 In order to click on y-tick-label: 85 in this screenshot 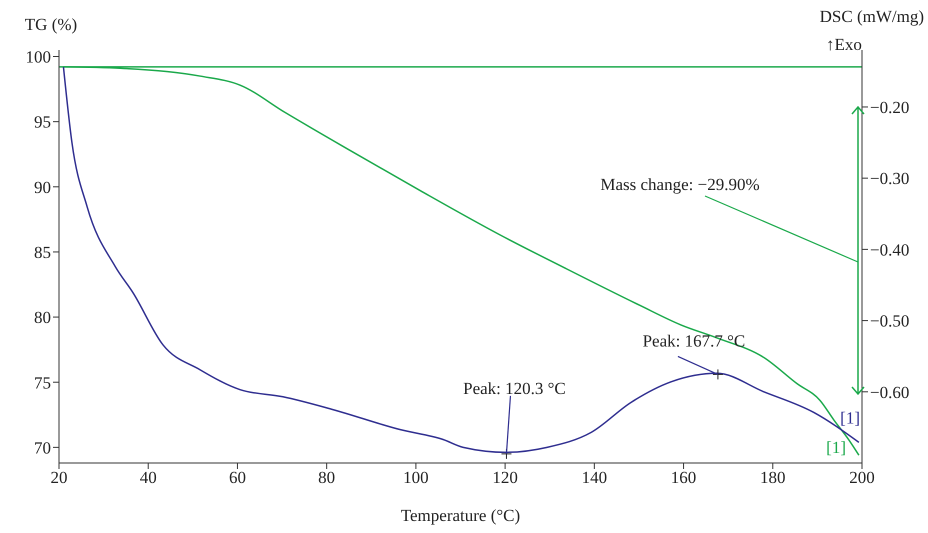, I will do `click(42, 252)`.